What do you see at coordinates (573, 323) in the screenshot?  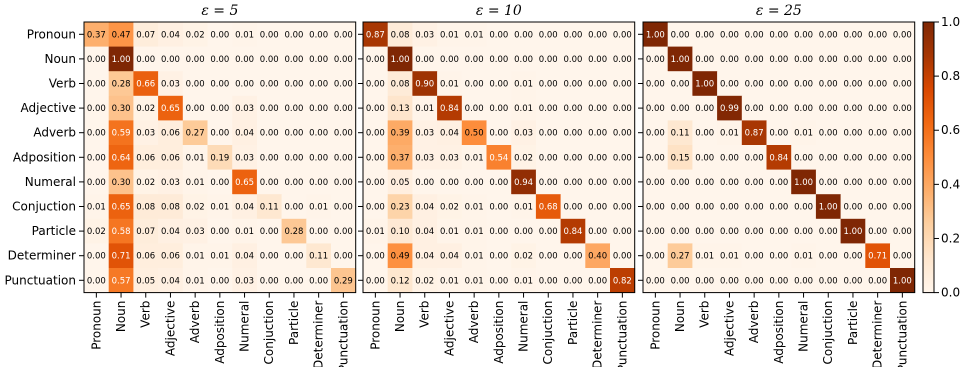 I see `column-label: Particle` at bounding box center [573, 323].